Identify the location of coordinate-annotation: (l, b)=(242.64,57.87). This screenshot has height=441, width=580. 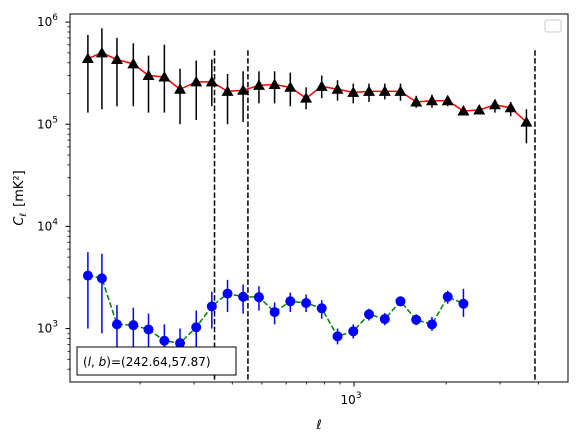
(156, 361).